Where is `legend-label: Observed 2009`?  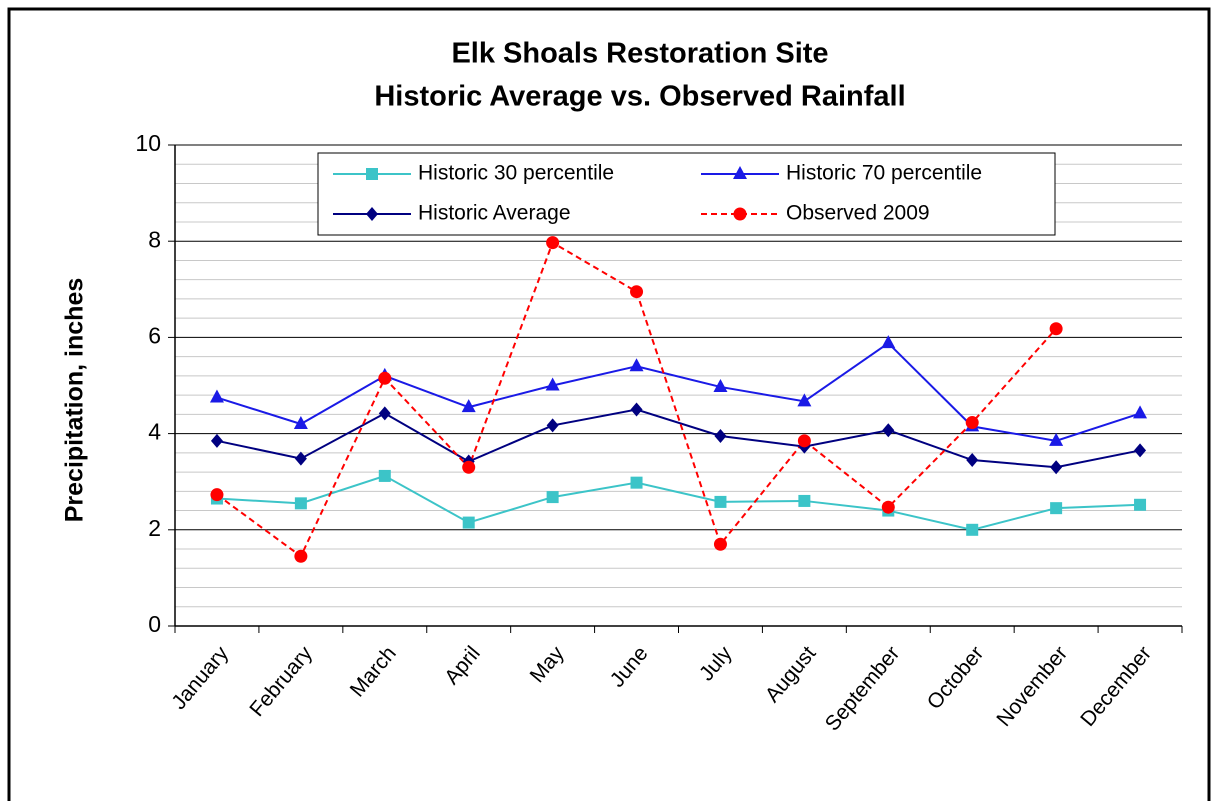
legend-label: Observed 2009 is located at coordinates (858, 213).